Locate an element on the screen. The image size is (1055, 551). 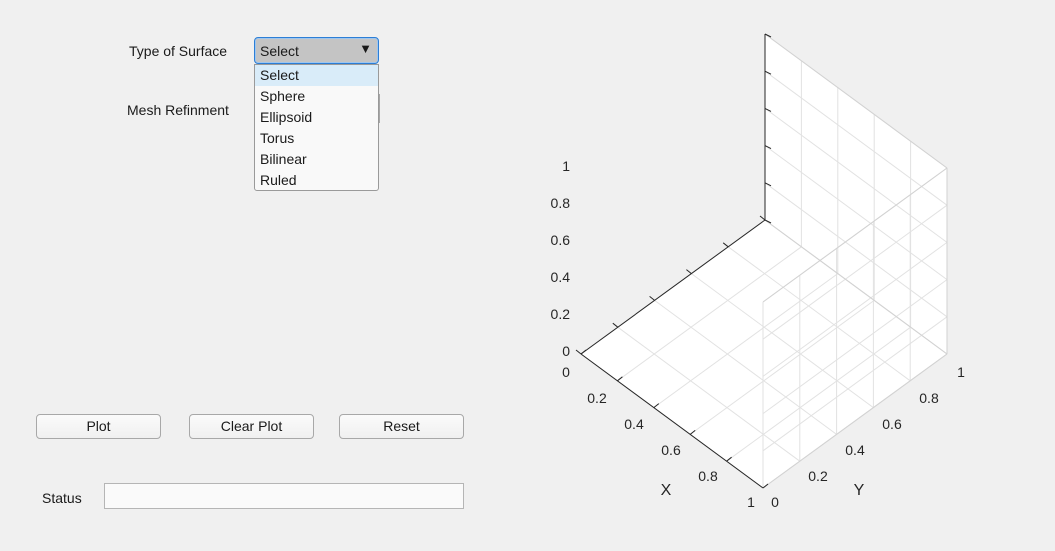
y-tick-label: 1 is located at coordinates (961, 372).